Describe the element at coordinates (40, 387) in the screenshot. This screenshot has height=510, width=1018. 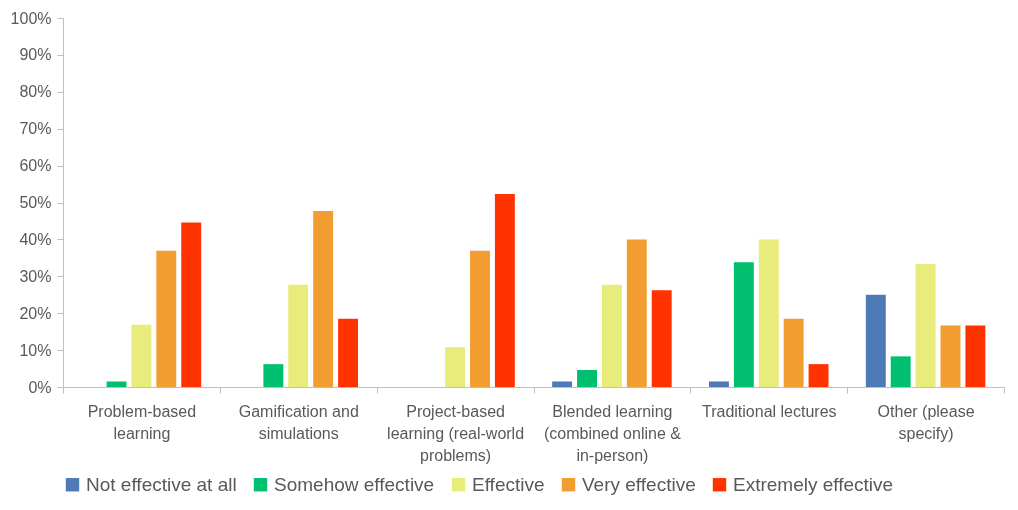
I see `y-tick-label: 0%` at that location.